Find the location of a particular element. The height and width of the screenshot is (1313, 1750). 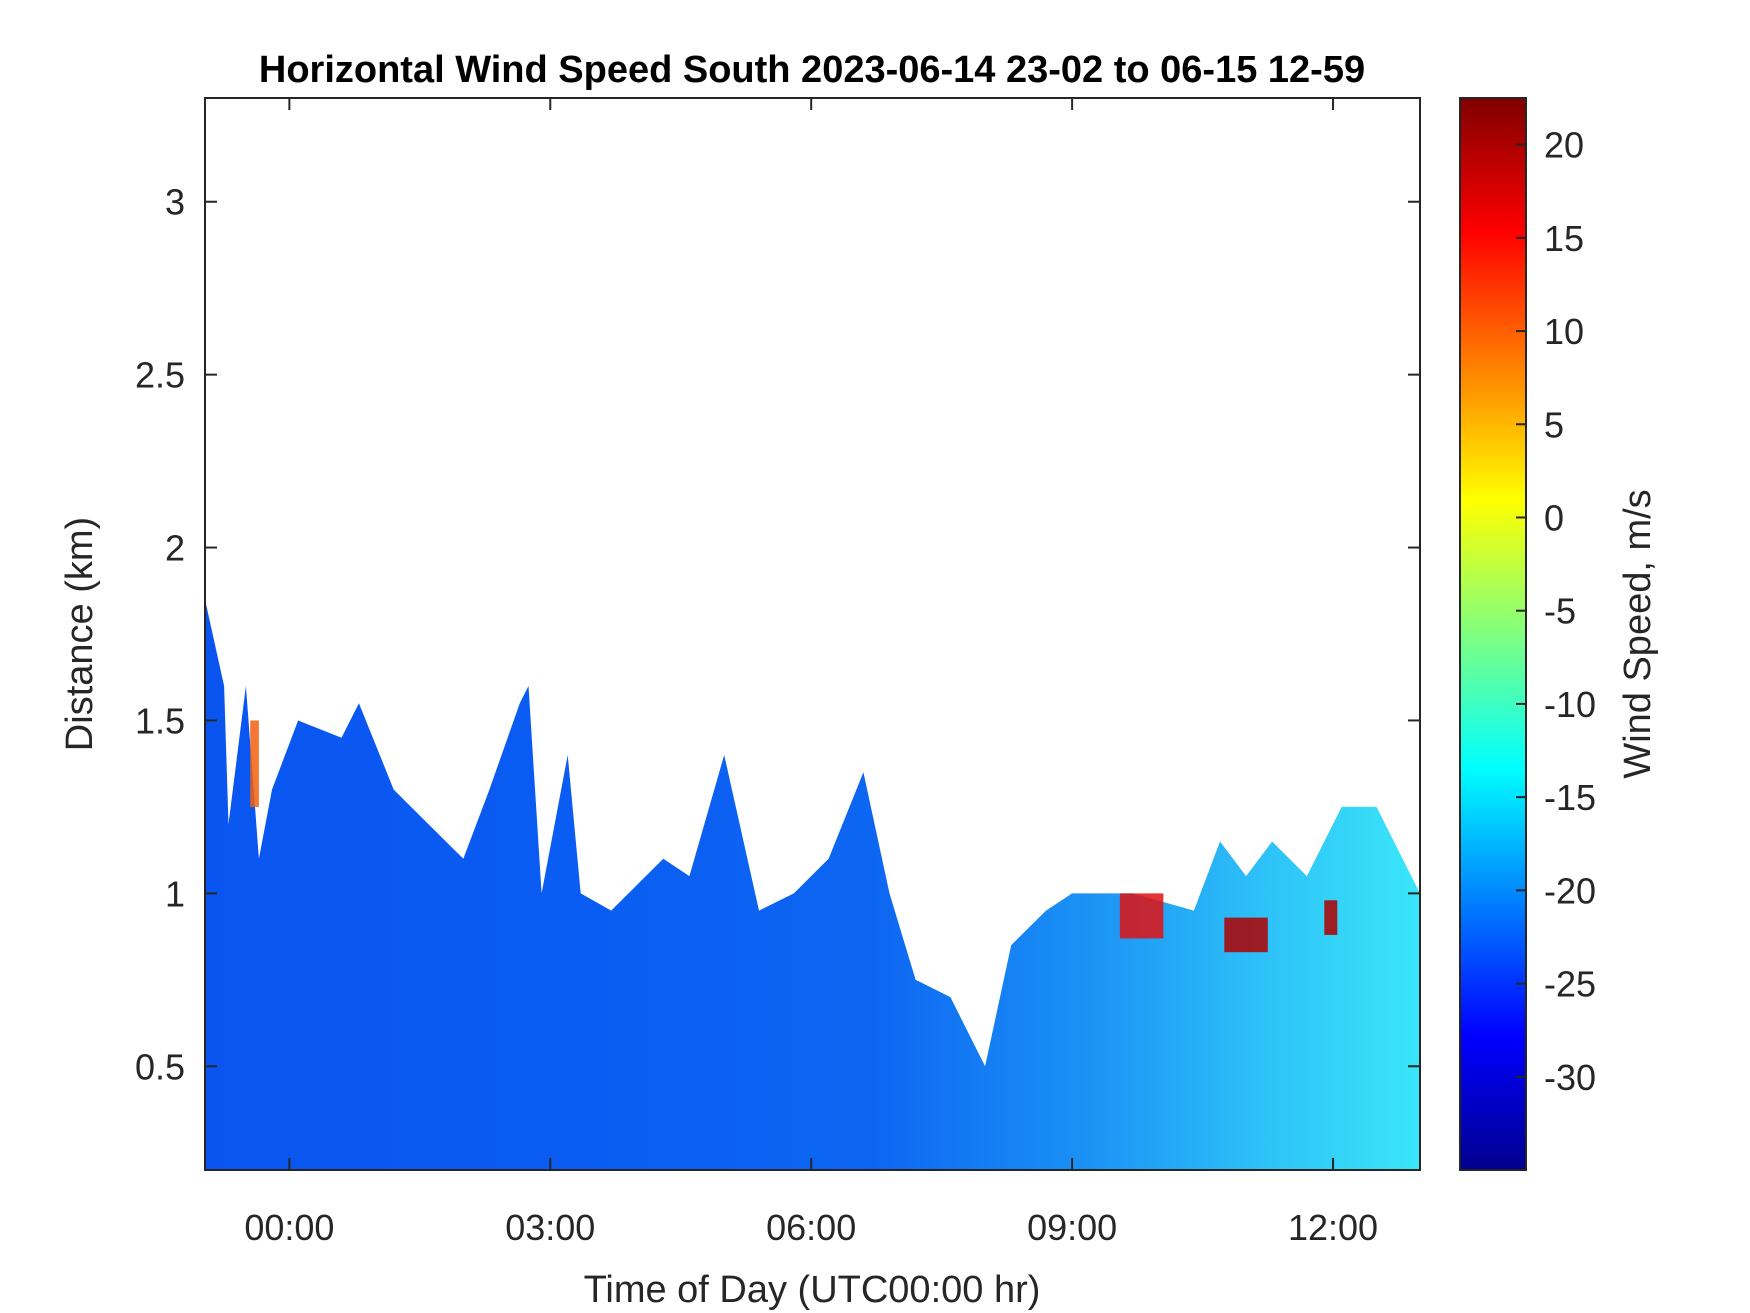

x-tick-label: 00:00 is located at coordinates (289, 1227).